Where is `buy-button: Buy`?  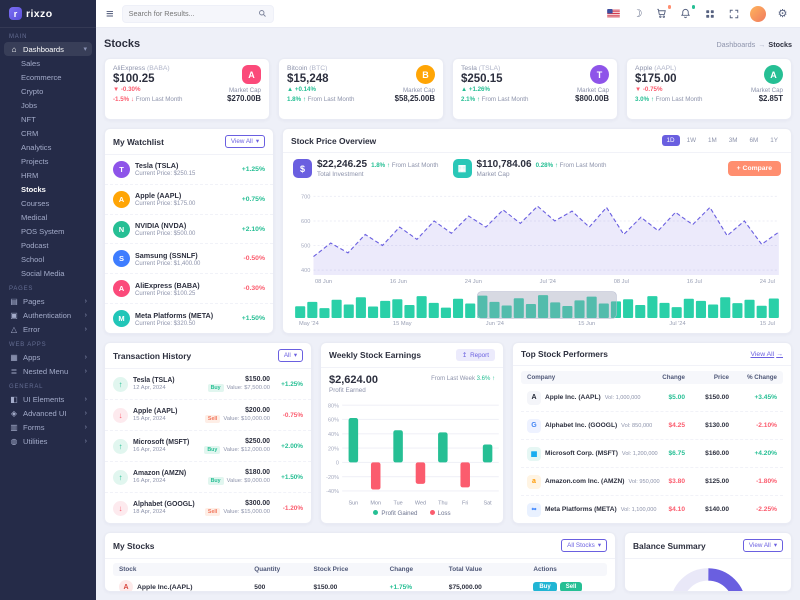 buy-button: Buy is located at coordinates (545, 586).